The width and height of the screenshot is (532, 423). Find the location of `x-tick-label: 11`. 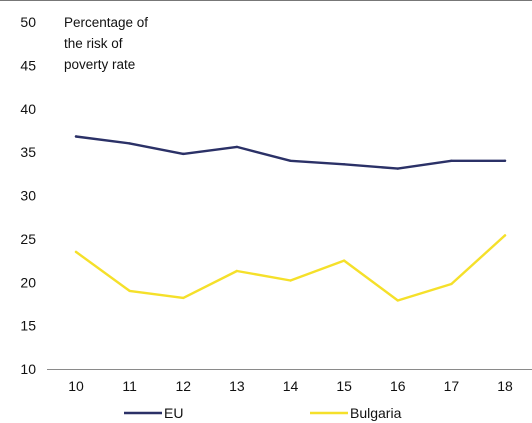

x-tick-label: 11 is located at coordinates (129, 386).